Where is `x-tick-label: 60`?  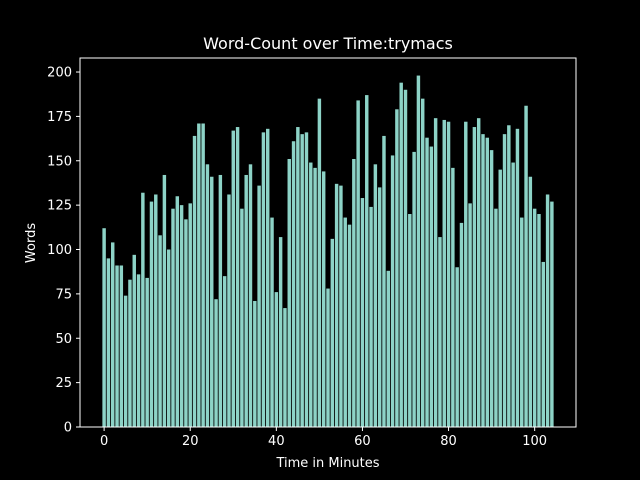 x-tick-label: 60 is located at coordinates (362, 441).